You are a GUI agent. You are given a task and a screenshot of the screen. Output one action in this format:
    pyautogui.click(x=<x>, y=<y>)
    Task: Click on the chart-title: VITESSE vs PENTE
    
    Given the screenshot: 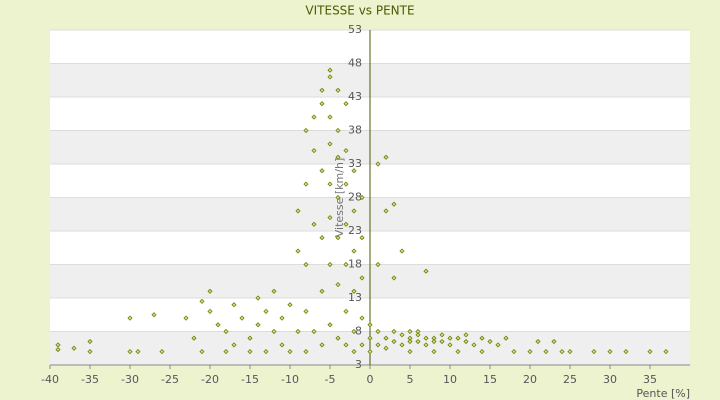 What is the action you would take?
    pyautogui.click(x=359, y=11)
    